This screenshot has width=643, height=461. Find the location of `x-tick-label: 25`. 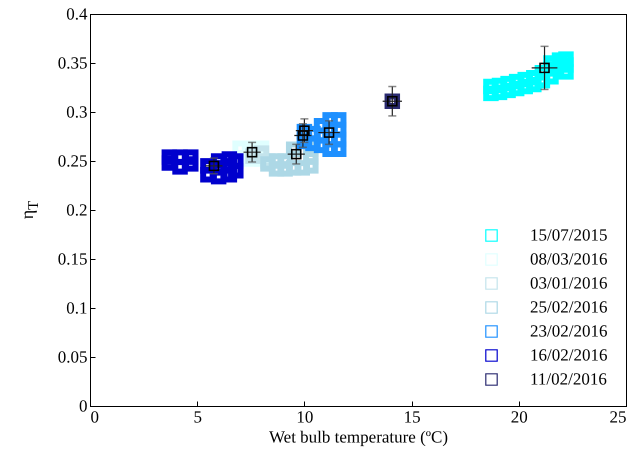

x-tick-label: 25 is located at coordinates (618, 417).